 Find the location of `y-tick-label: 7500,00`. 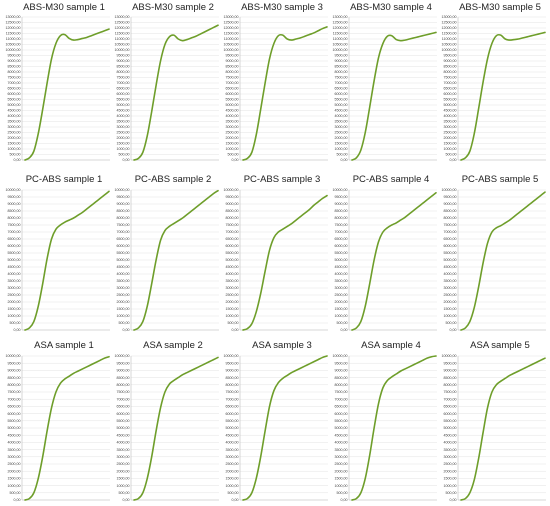

y-tick-label: 7500,00 is located at coordinates (232, 78).